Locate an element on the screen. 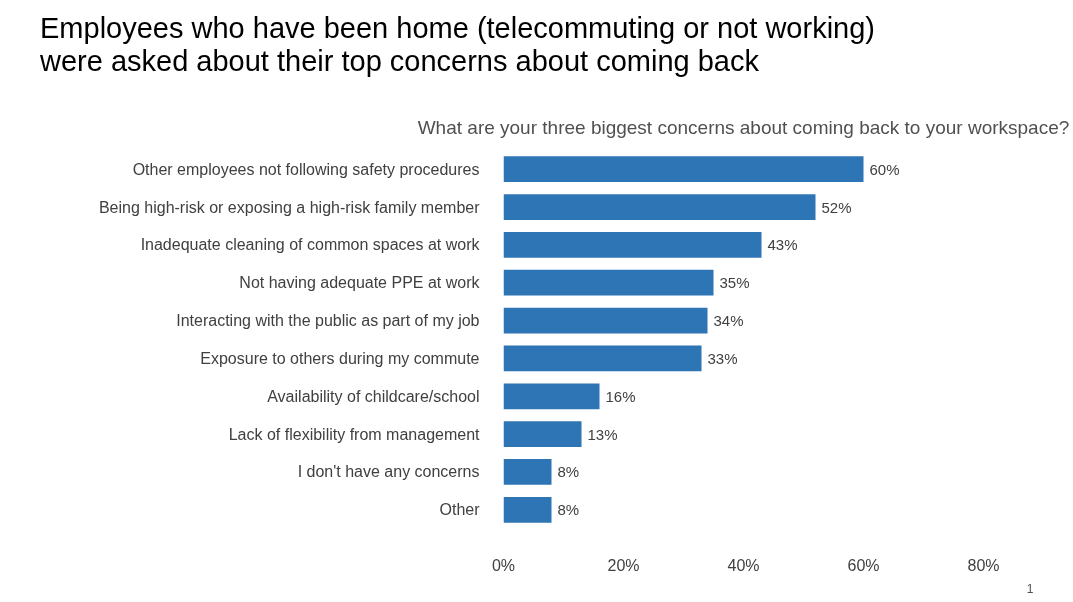 This screenshot has width=1073, height=602. chart-subtitle: What are your three biggest concerns about coming back to your workspace? is located at coordinates (743, 127).